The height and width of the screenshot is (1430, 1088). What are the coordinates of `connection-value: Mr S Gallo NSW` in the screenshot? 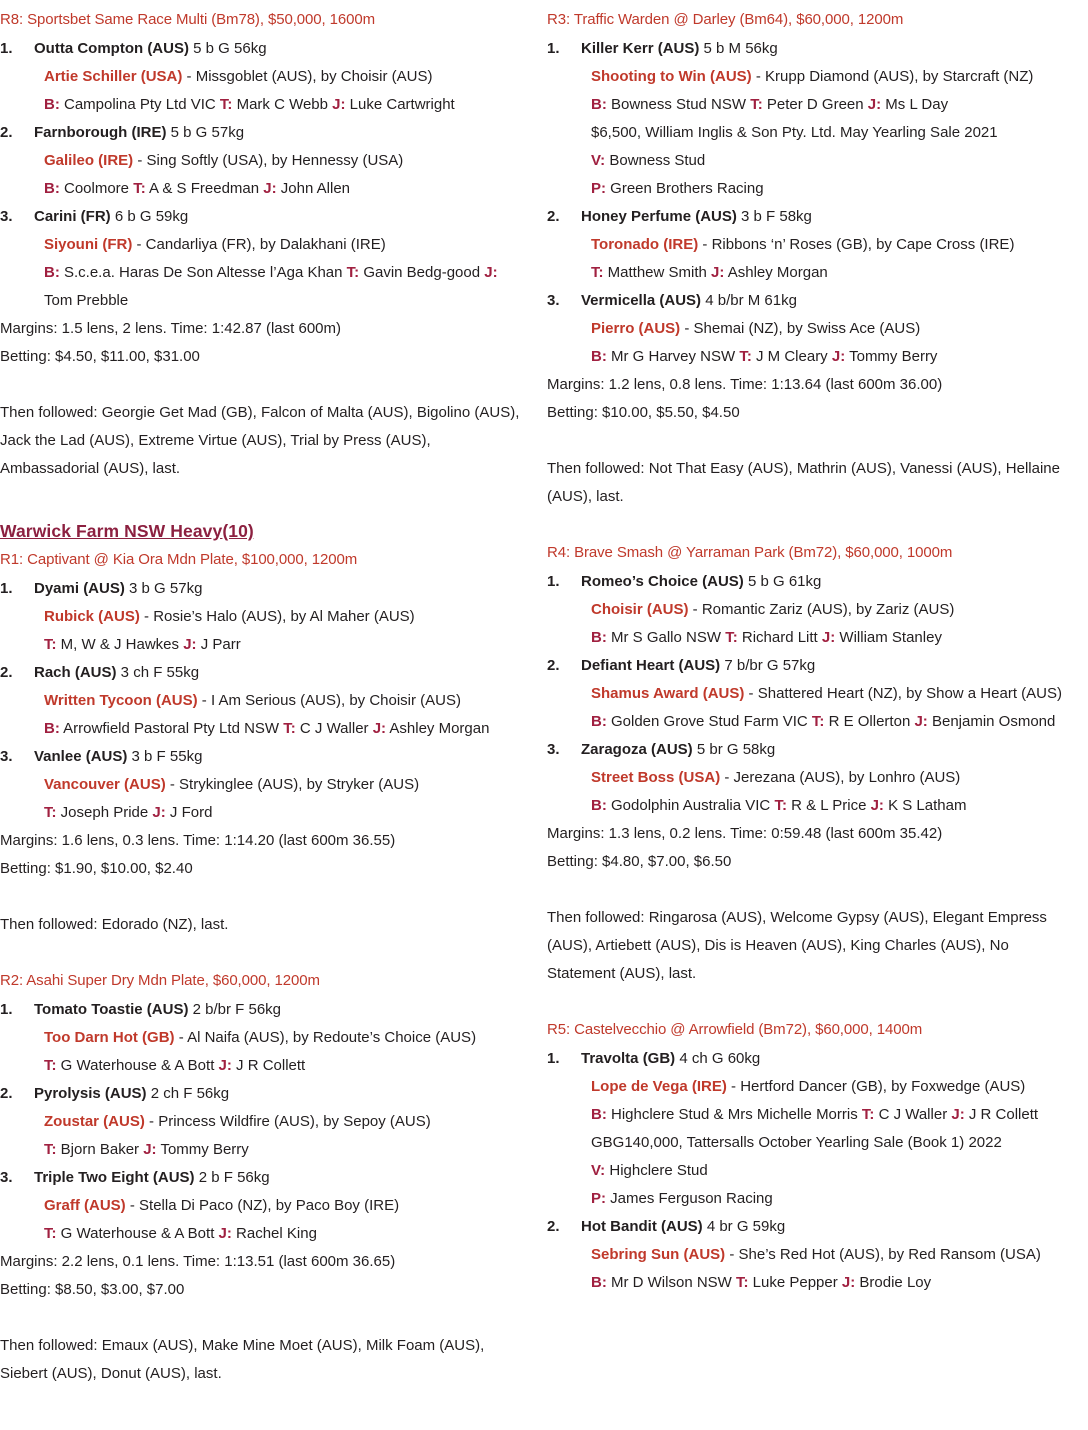 It's located at (664, 637).